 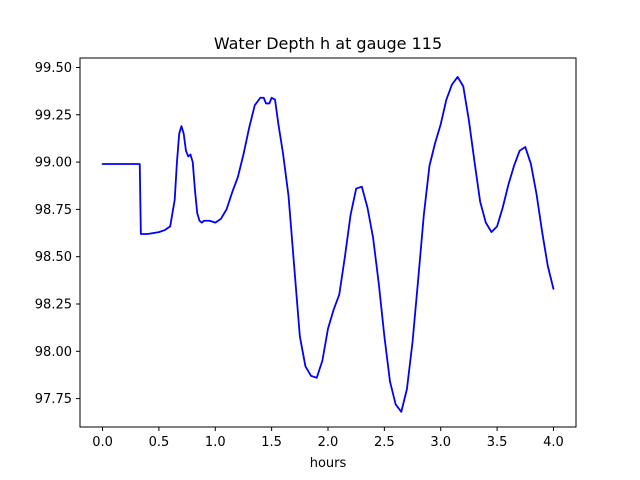 I want to click on y-tick-label: 99.25, so click(x=53, y=115).